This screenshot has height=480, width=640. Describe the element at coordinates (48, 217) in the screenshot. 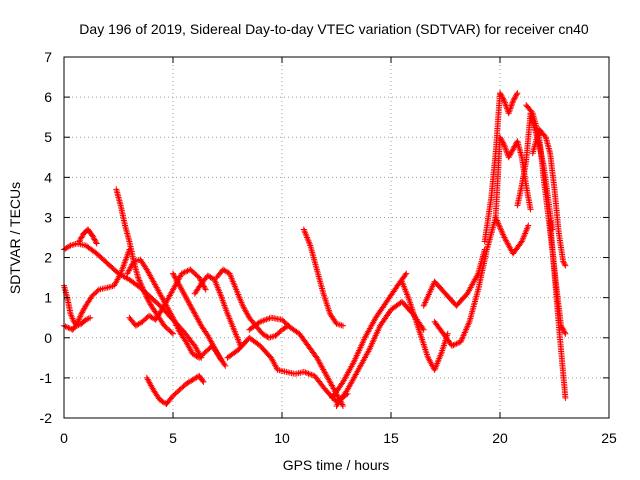

I see `y-tick-label: 3` at that location.